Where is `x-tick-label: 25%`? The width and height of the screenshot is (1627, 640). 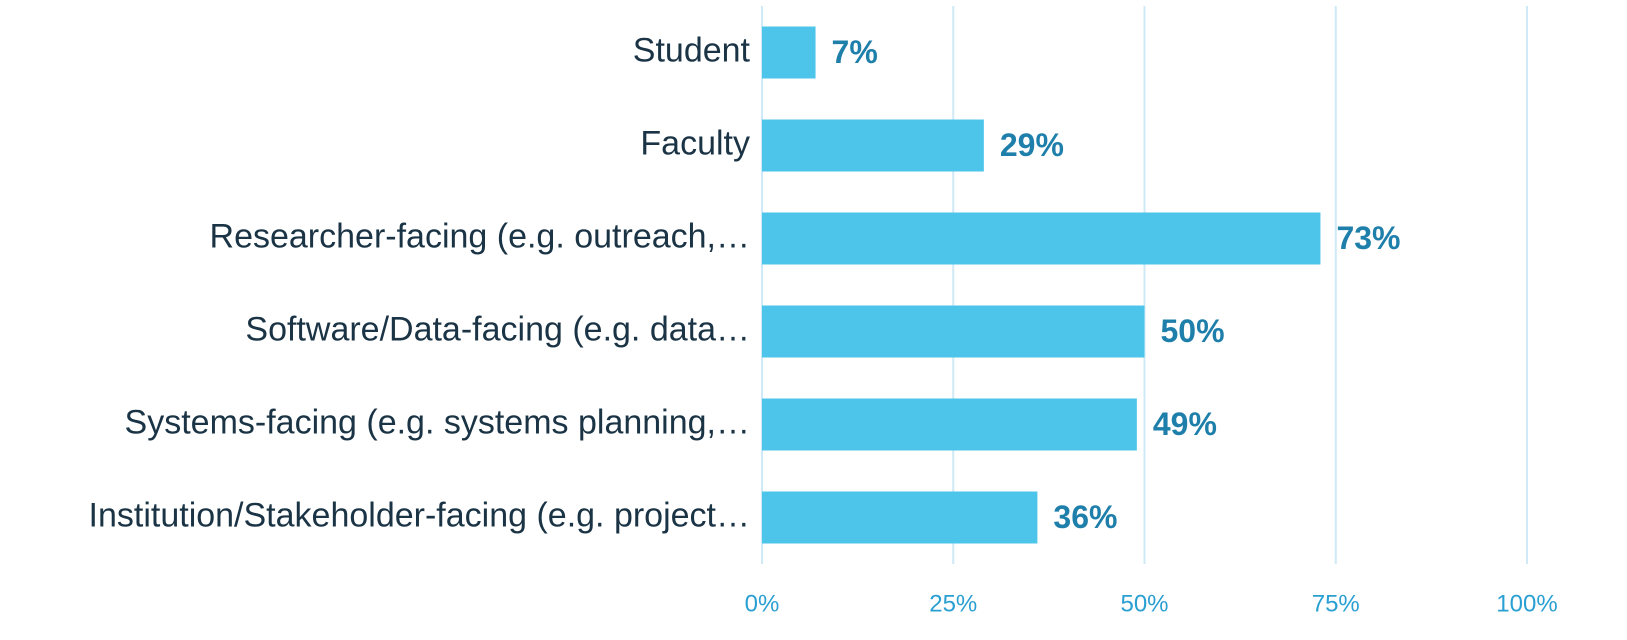
x-tick-label: 25% is located at coordinates (953, 603).